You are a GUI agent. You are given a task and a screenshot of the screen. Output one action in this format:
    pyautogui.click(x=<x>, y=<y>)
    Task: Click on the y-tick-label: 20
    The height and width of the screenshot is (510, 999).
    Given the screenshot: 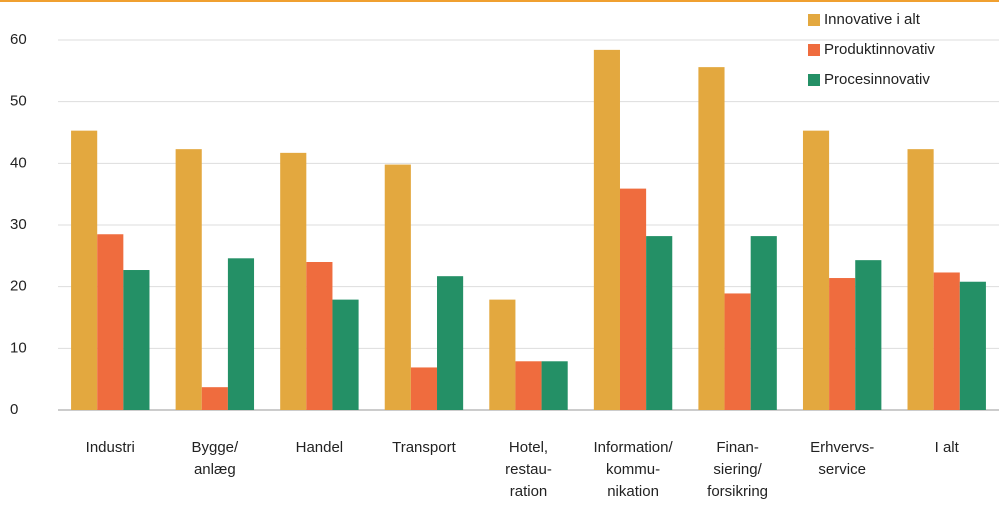 What is the action you would take?
    pyautogui.click(x=18, y=286)
    